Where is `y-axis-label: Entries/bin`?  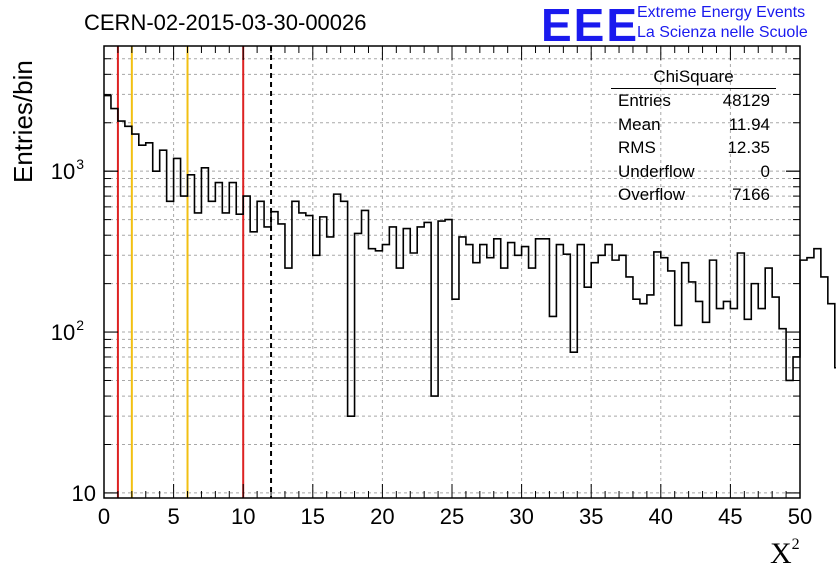
y-axis-label: Entries/bin is located at coordinates (23, 121).